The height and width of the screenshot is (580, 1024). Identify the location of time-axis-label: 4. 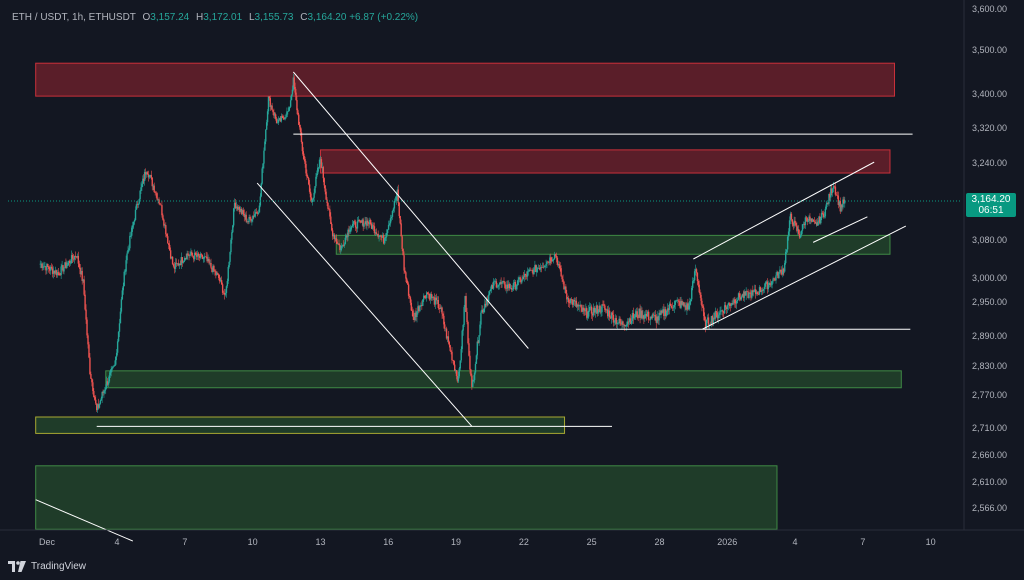
(795, 542).